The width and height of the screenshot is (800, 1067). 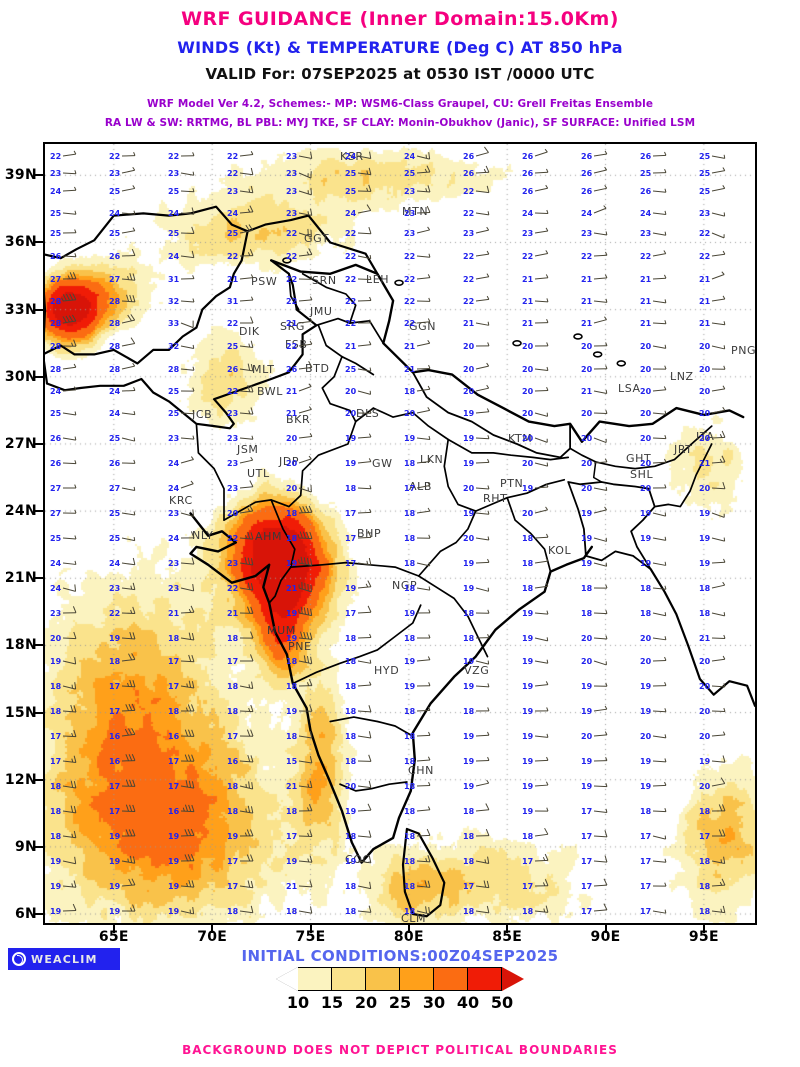 I want to click on weaclim-logo: WEACLIM, so click(x=64, y=959).